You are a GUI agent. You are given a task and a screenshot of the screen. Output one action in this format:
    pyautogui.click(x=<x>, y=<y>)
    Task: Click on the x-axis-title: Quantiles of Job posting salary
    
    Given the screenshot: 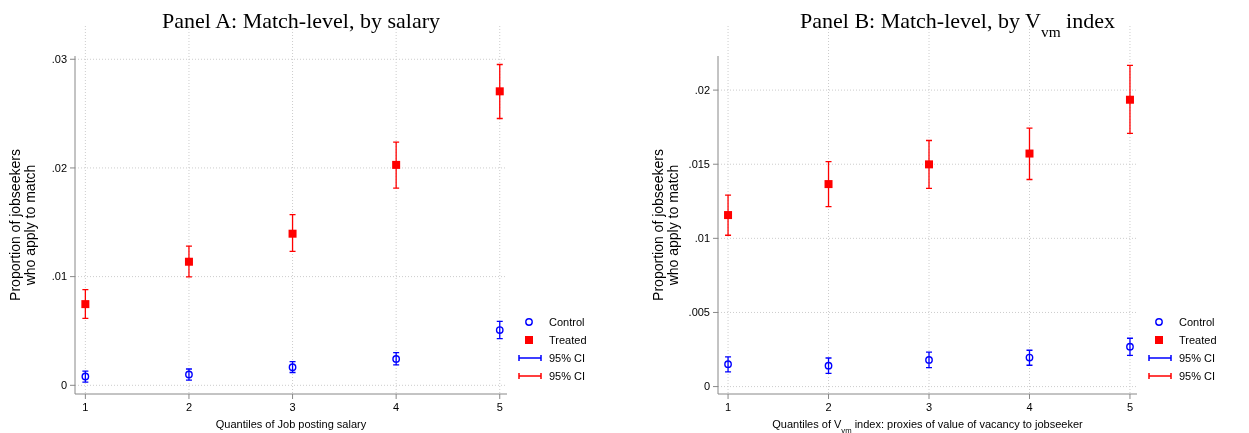 What is the action you would take?
    pyautogui.click(x=291, y=424)
    